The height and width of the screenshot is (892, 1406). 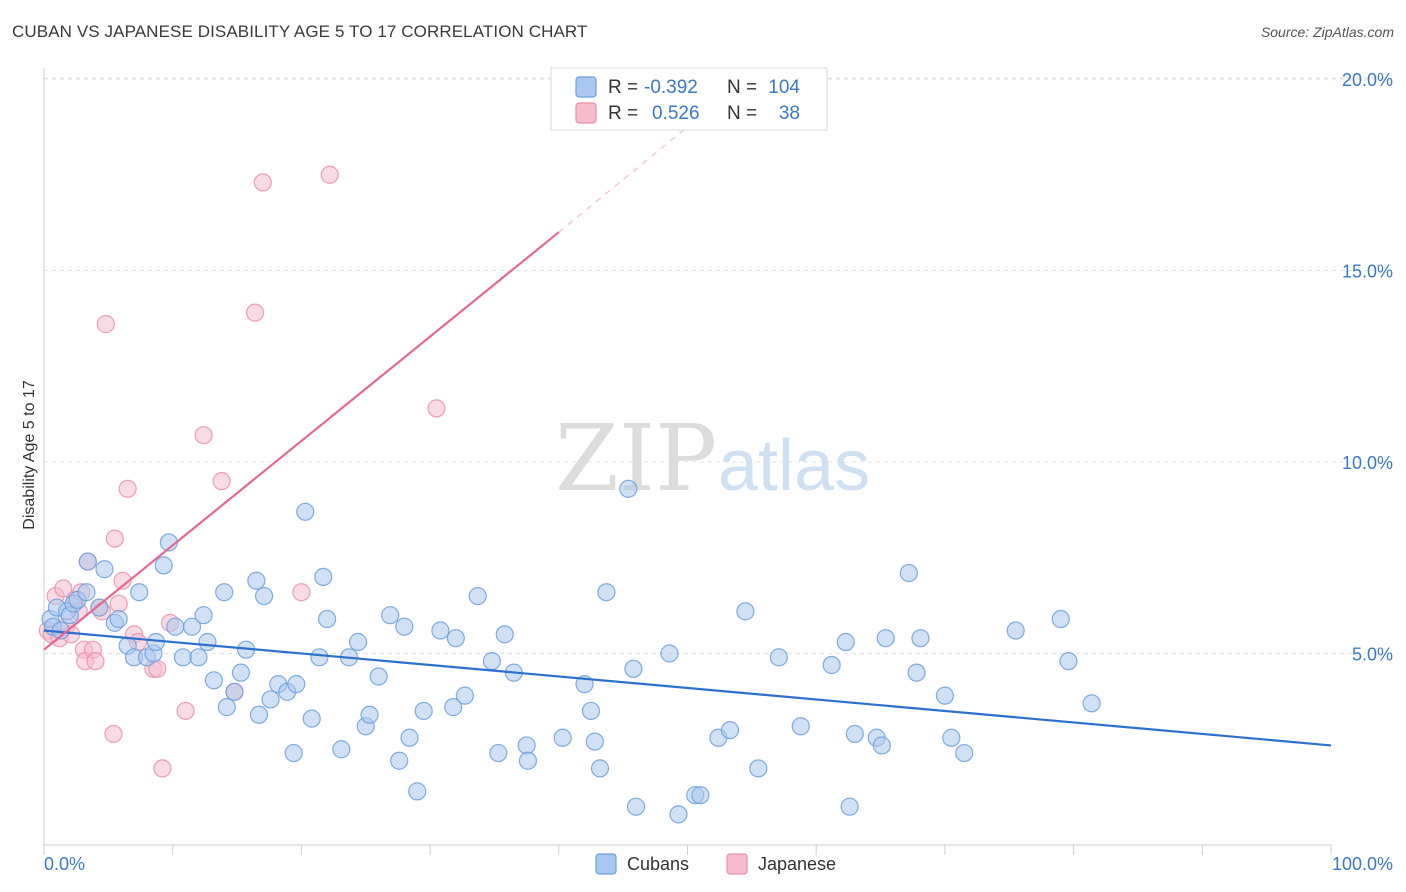 What do you see at coordinates (1372, 655) in the screenshot?
I see `y-tick-label: 5.0%` at bounding box center [1372, 655].